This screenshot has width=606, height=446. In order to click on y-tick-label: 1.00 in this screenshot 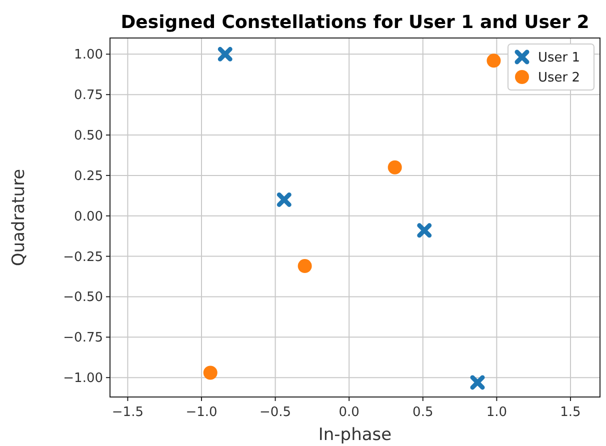, I will do `click(88, 55)`.